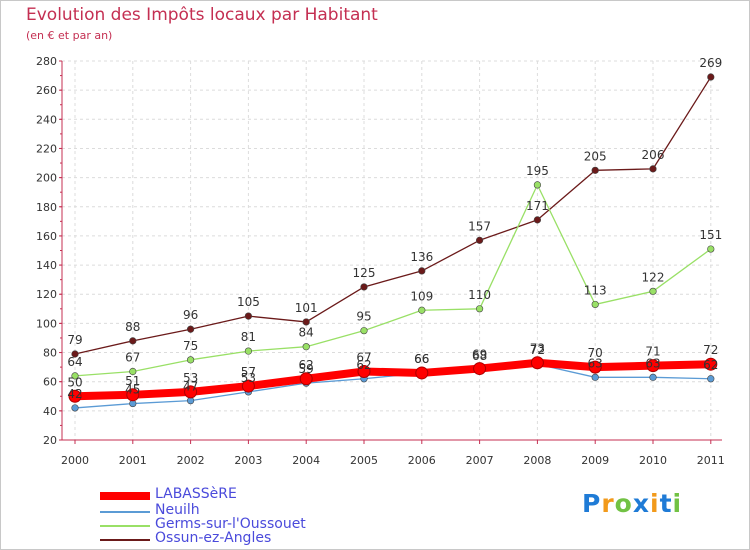 The height and width of the screenshot is (550, 750). Describe the element at coordinates (652, 352) in the screenshot. I see `data-label-labassere: 71` at that location.